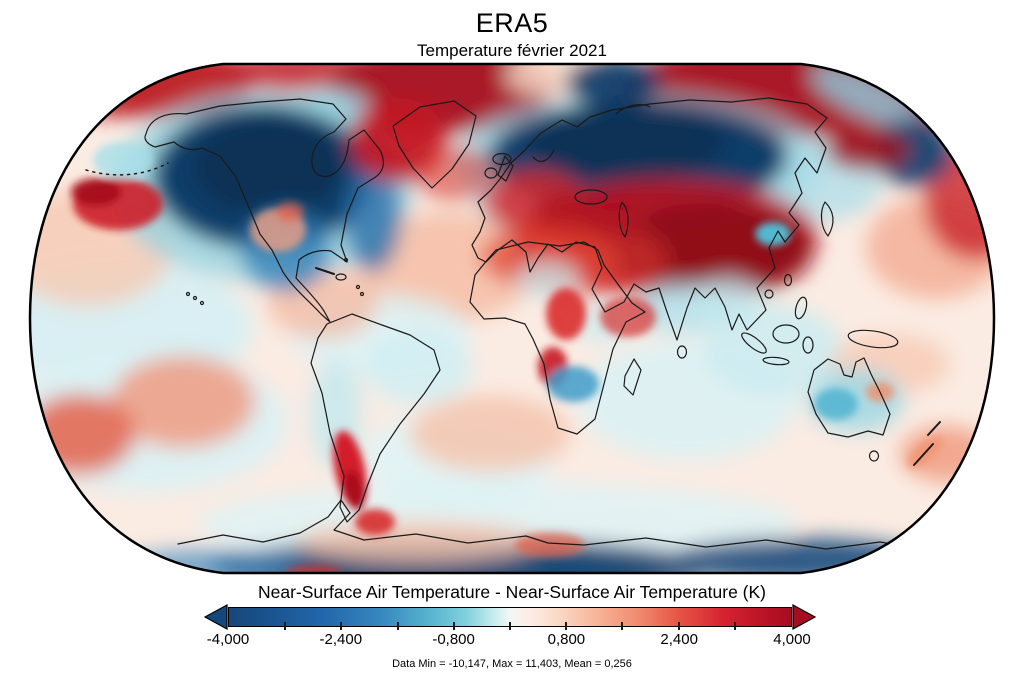  What do you see at coordinates (543, 156) in the screenshot?
I see `coast-baltic-sea` at bounding box center [543, 156].